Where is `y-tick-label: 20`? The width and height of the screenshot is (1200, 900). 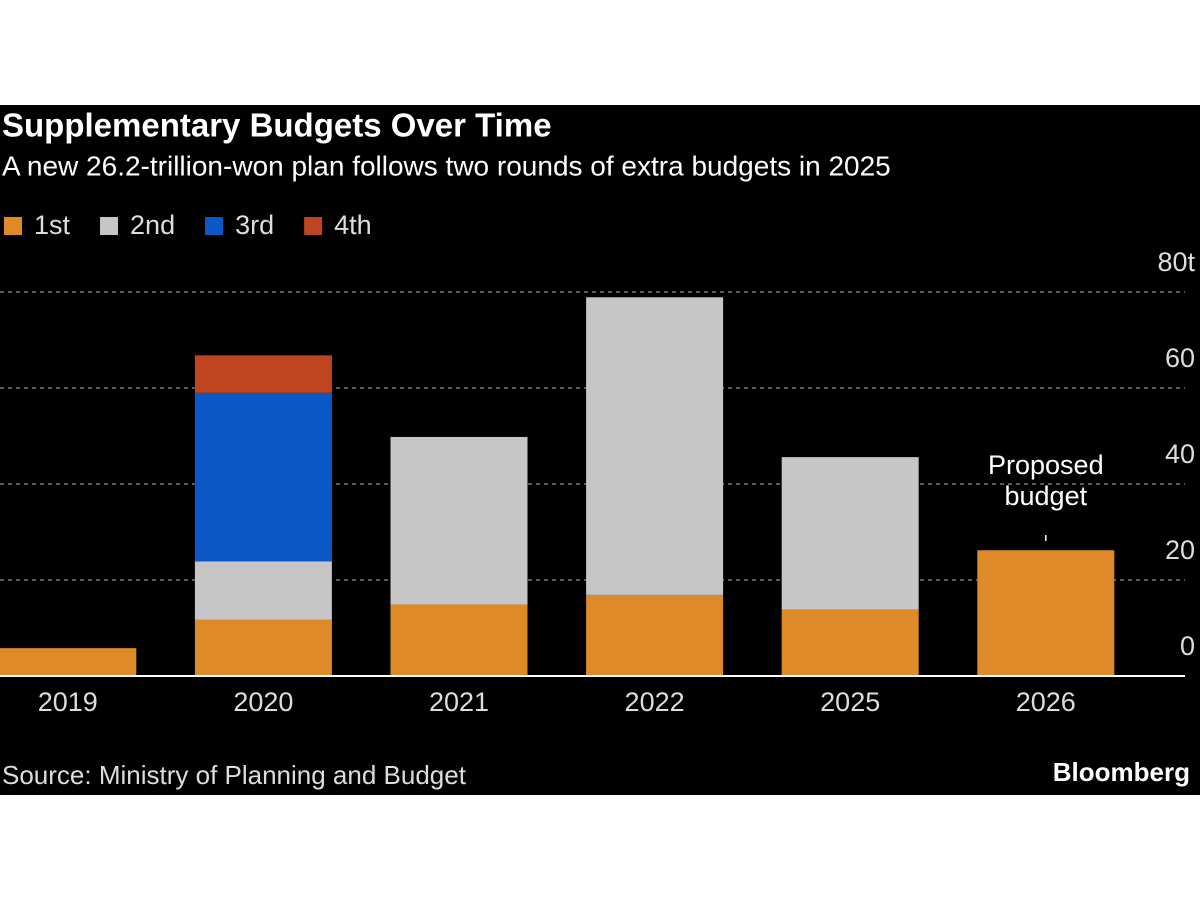 y-tick-label: 20 is located at coordinates (1180, 550).